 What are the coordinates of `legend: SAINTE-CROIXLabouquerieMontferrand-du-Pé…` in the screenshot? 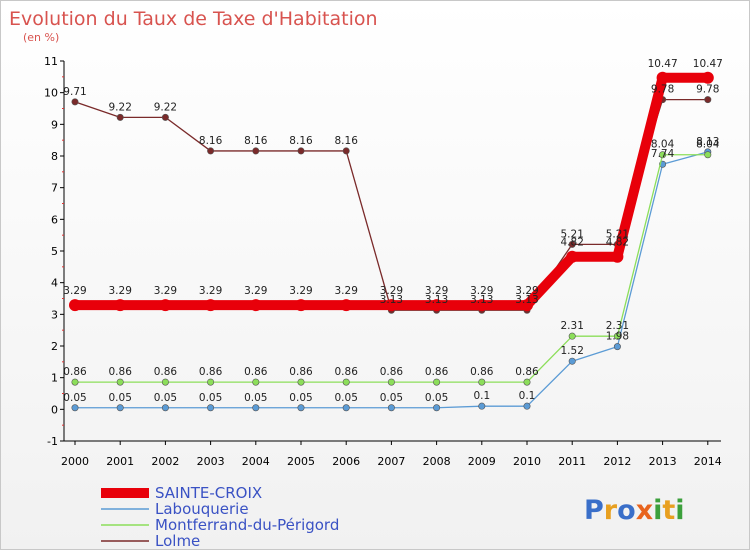 It's located at (220, 516).